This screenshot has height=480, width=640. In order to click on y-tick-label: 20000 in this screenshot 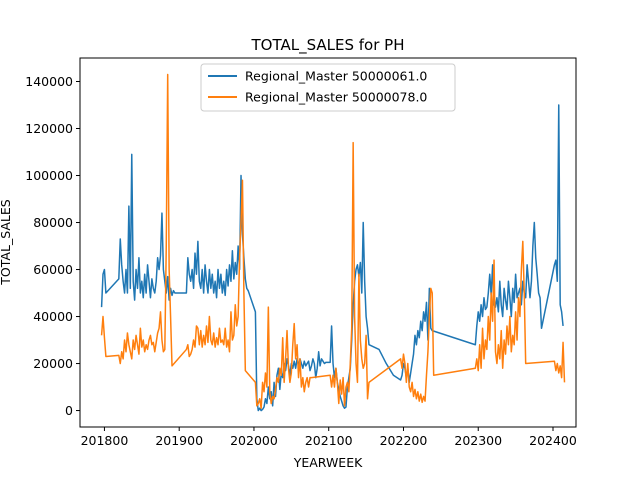, I will do `click(53, 363)`.